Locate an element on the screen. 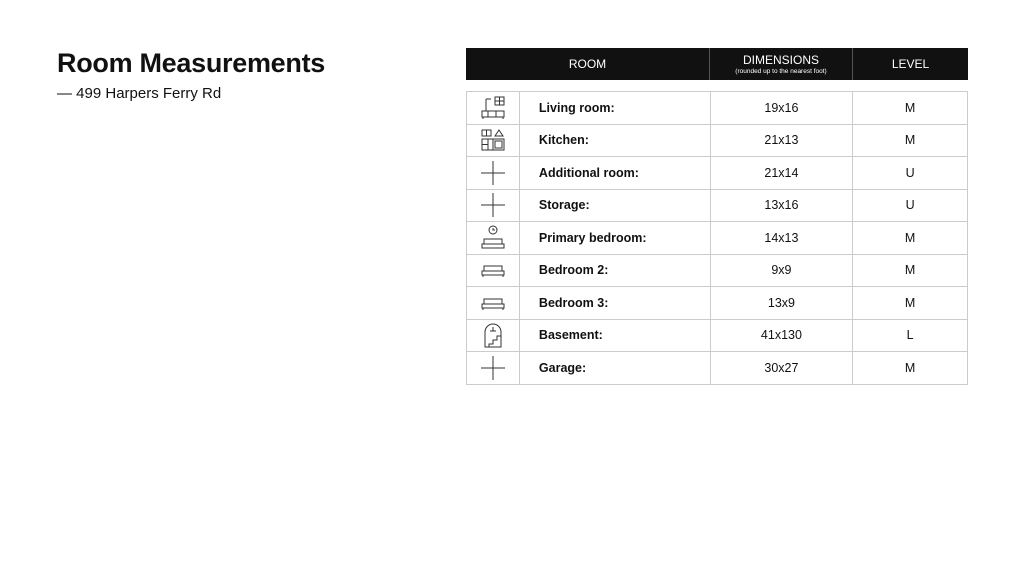 This screenshot has height=575, width=1024. room-dimensions: 21x13 is located at coordinates (781, 140).